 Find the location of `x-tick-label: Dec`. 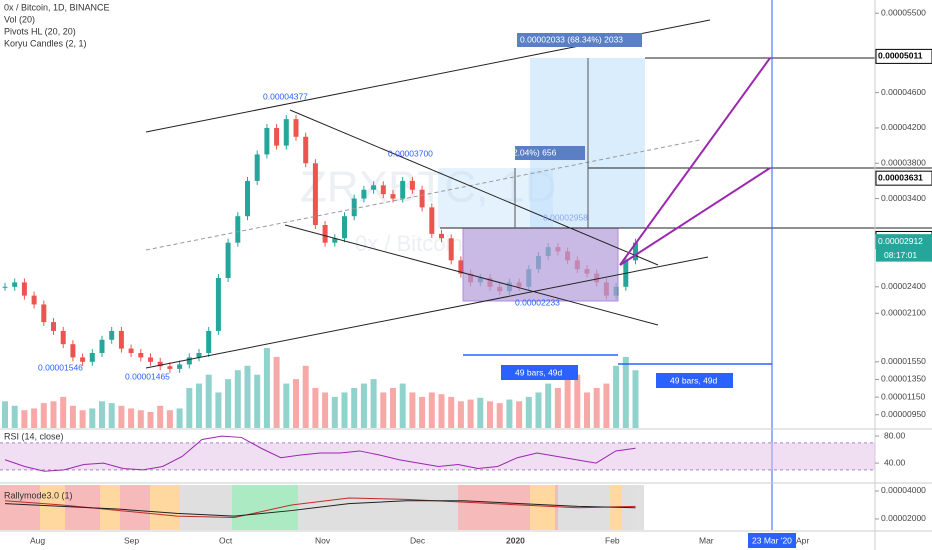

x-tick-label: Dec is located at coordinates (418, 540).